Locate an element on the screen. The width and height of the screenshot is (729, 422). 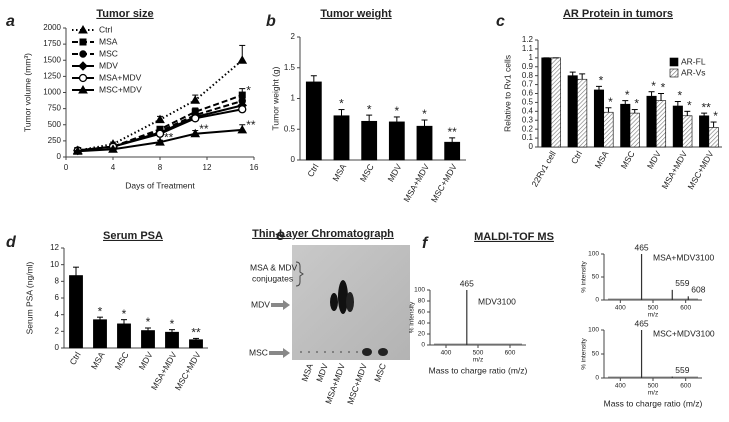
legend-label: AR-Vs is located at coordinates (693, 72).